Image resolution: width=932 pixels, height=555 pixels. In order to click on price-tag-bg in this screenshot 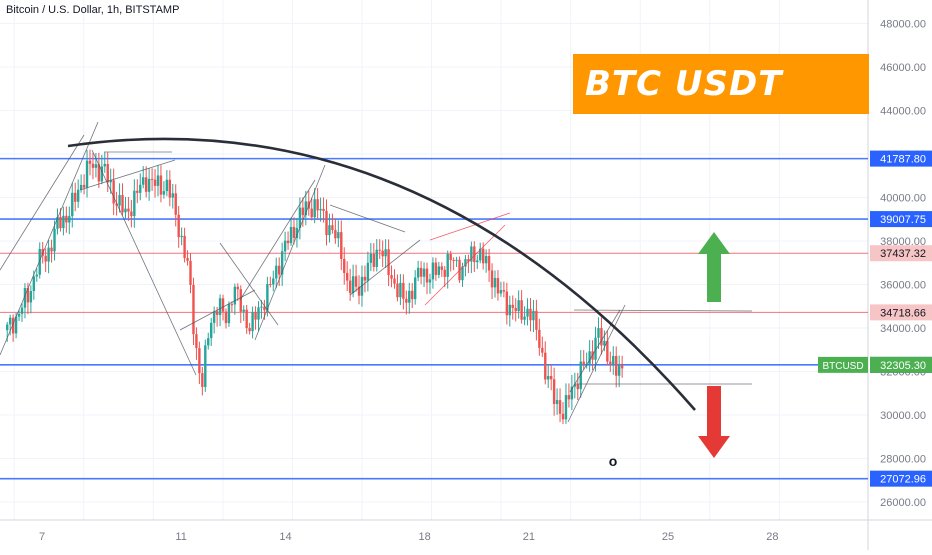, I will do `click(901, 253)`.